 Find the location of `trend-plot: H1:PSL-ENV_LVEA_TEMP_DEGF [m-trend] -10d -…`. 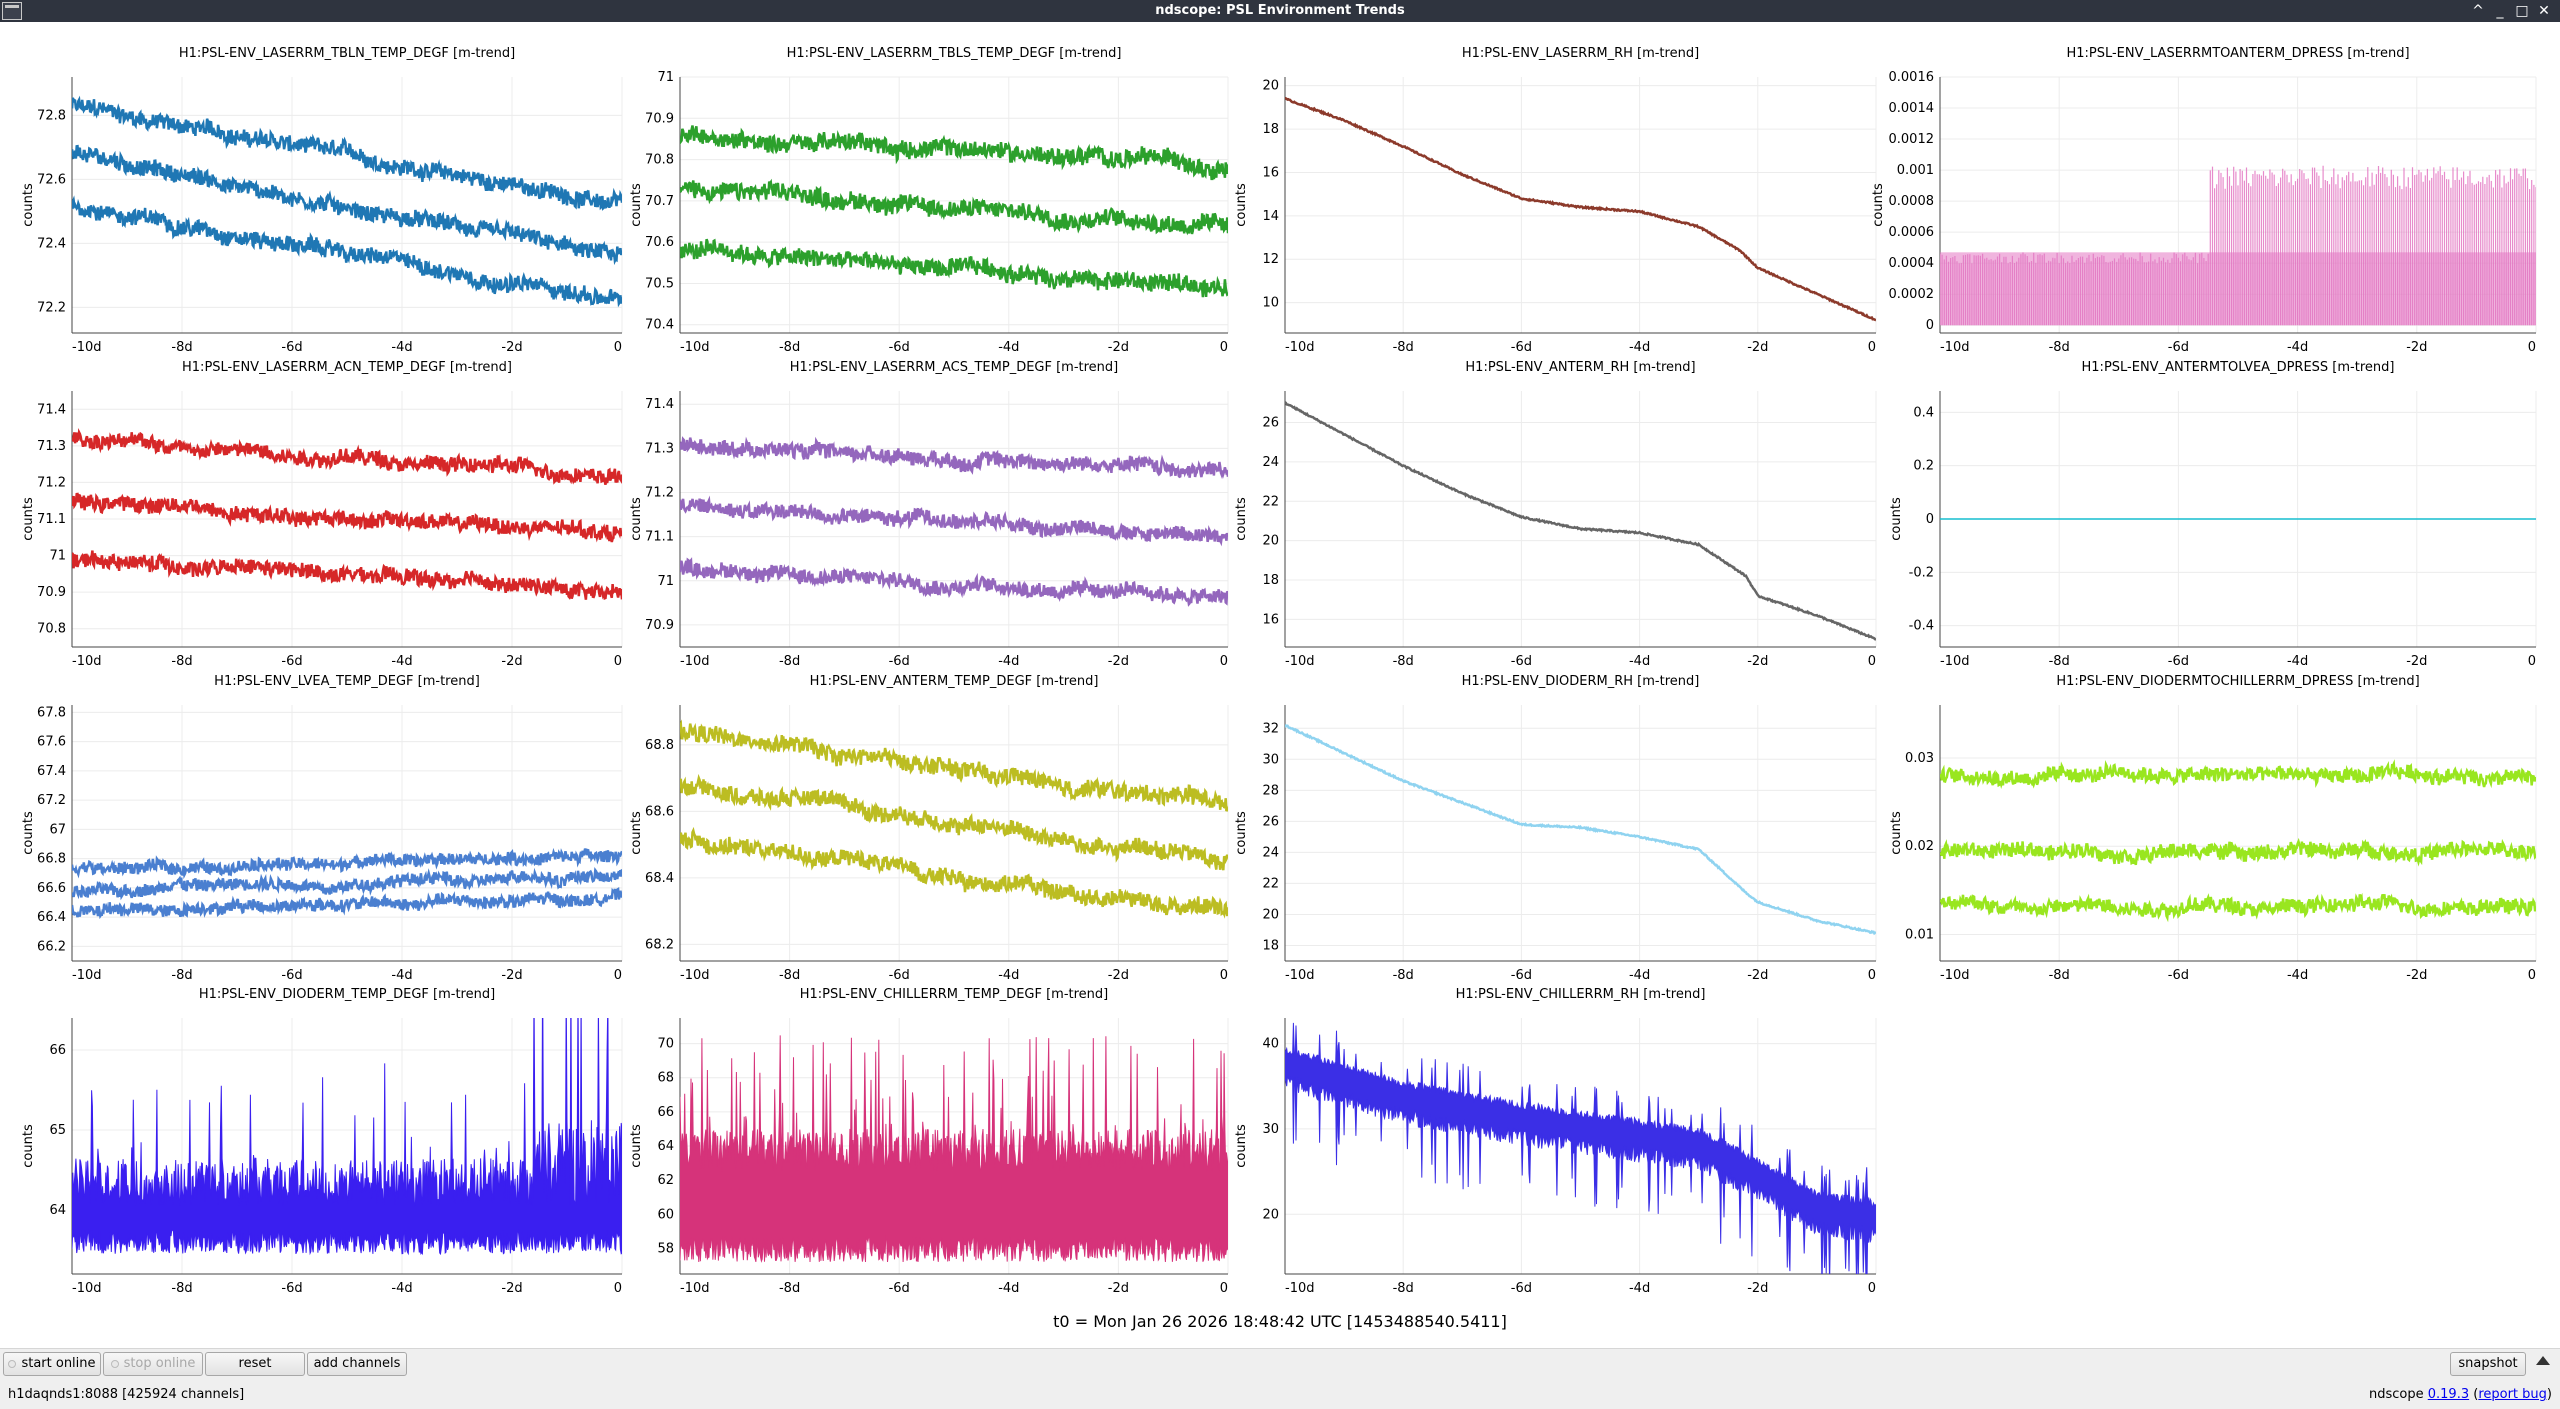

trend-plot: H1:PSL-ENV_LVEA_TEMP_DEGF [m-trend] -10d -… is located at coordinates (322, 828).